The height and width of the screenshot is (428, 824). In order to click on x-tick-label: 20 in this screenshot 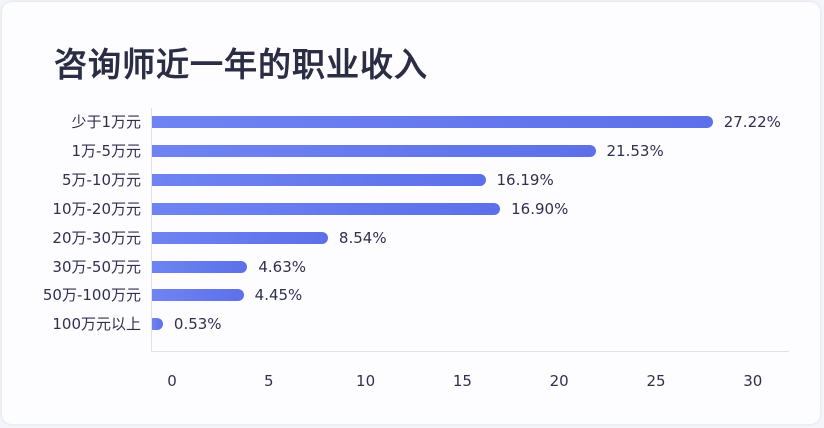, I will do `click(559, 381)`.